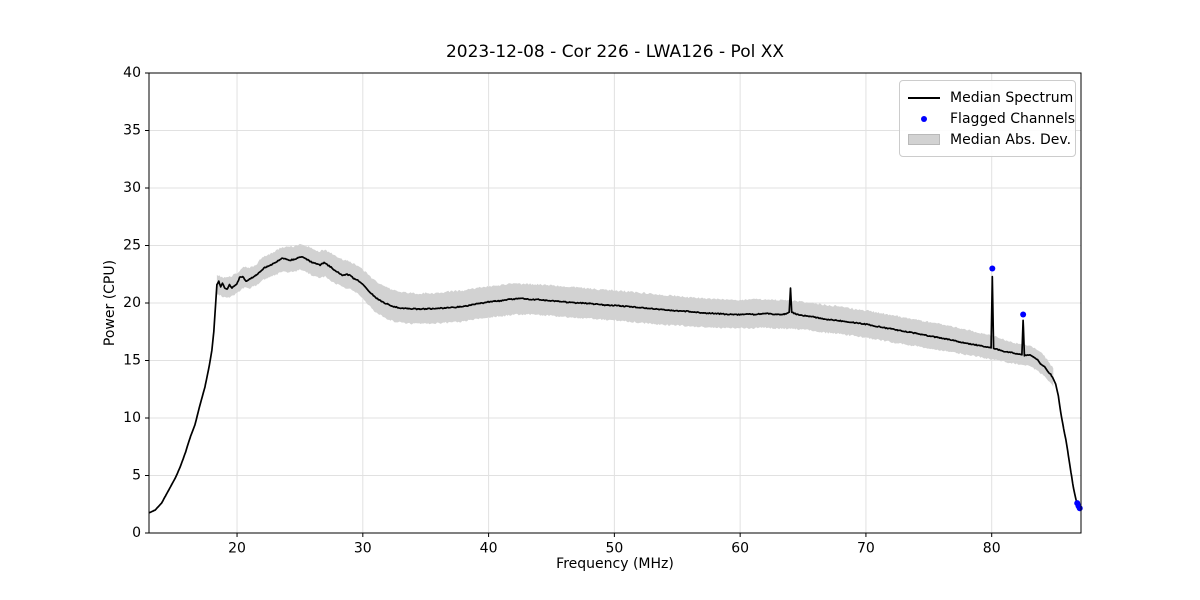 The height and width of the screenshot is (600, 1200). What do you see at coordinates (132, 303) in the screenshot?
I see `y-tick-label: 20` at bounding box center [132, 303].